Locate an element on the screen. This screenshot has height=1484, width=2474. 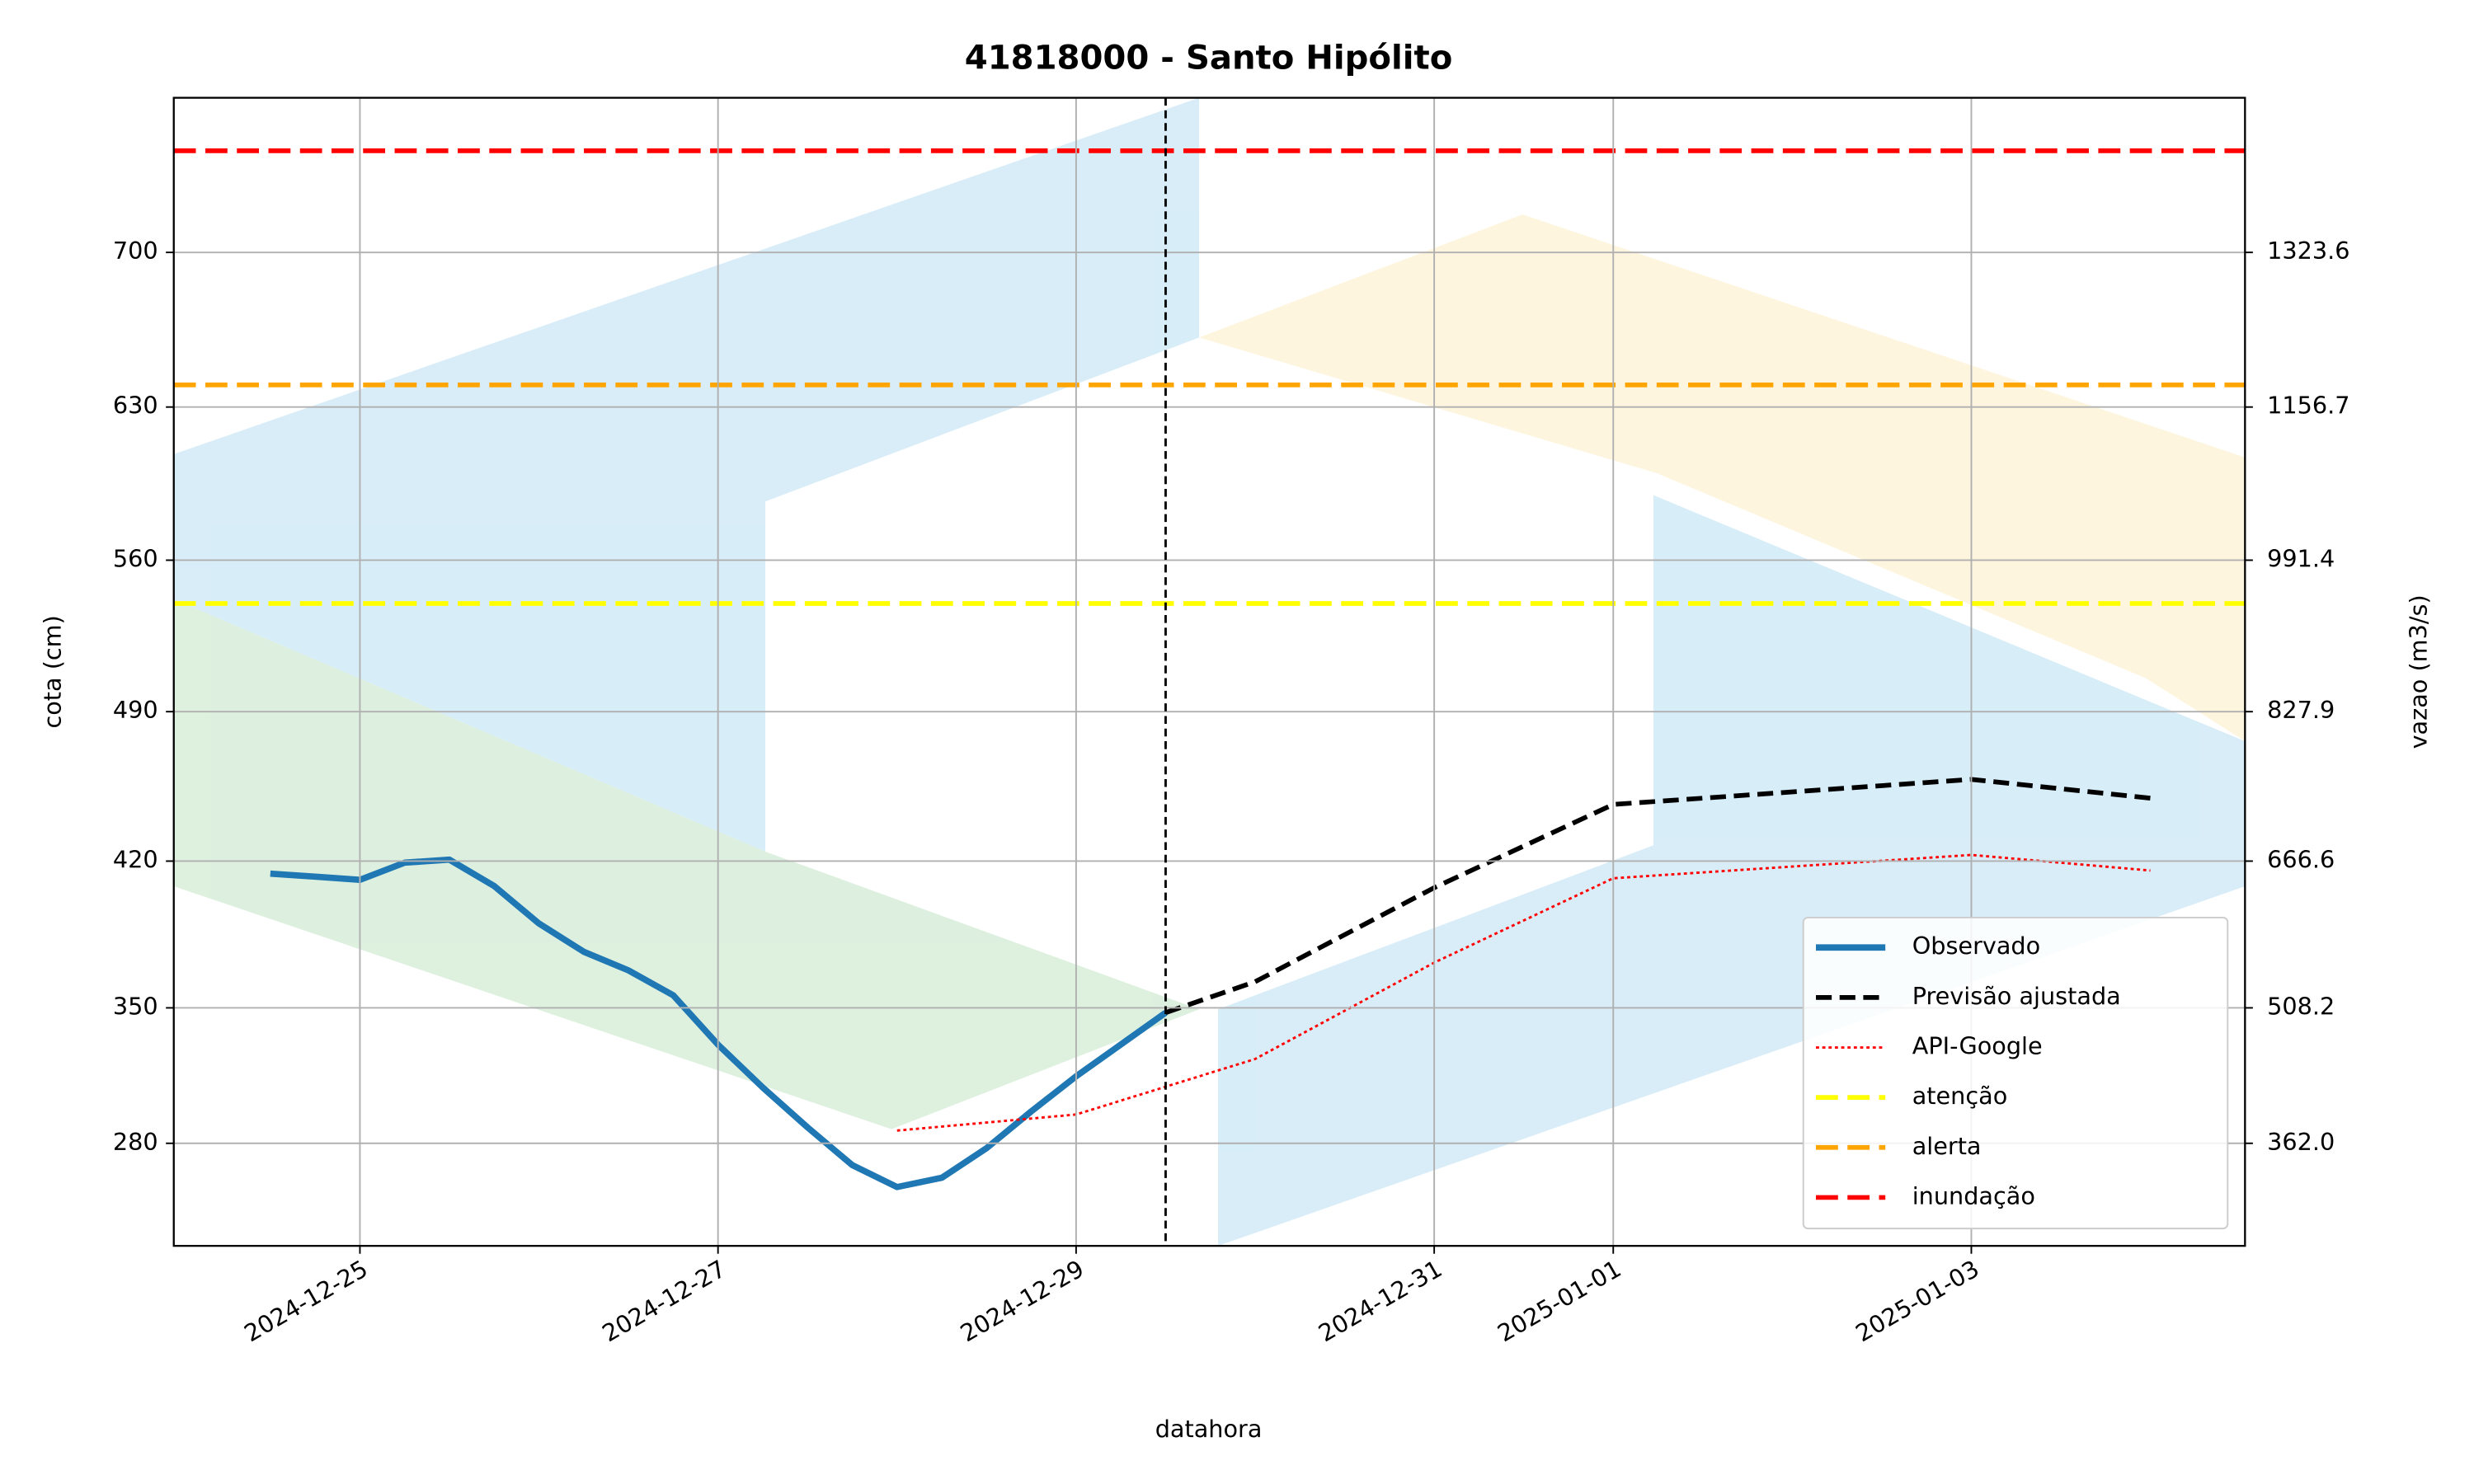
legend-label: inundação is located at coordinates (1973, 1195).